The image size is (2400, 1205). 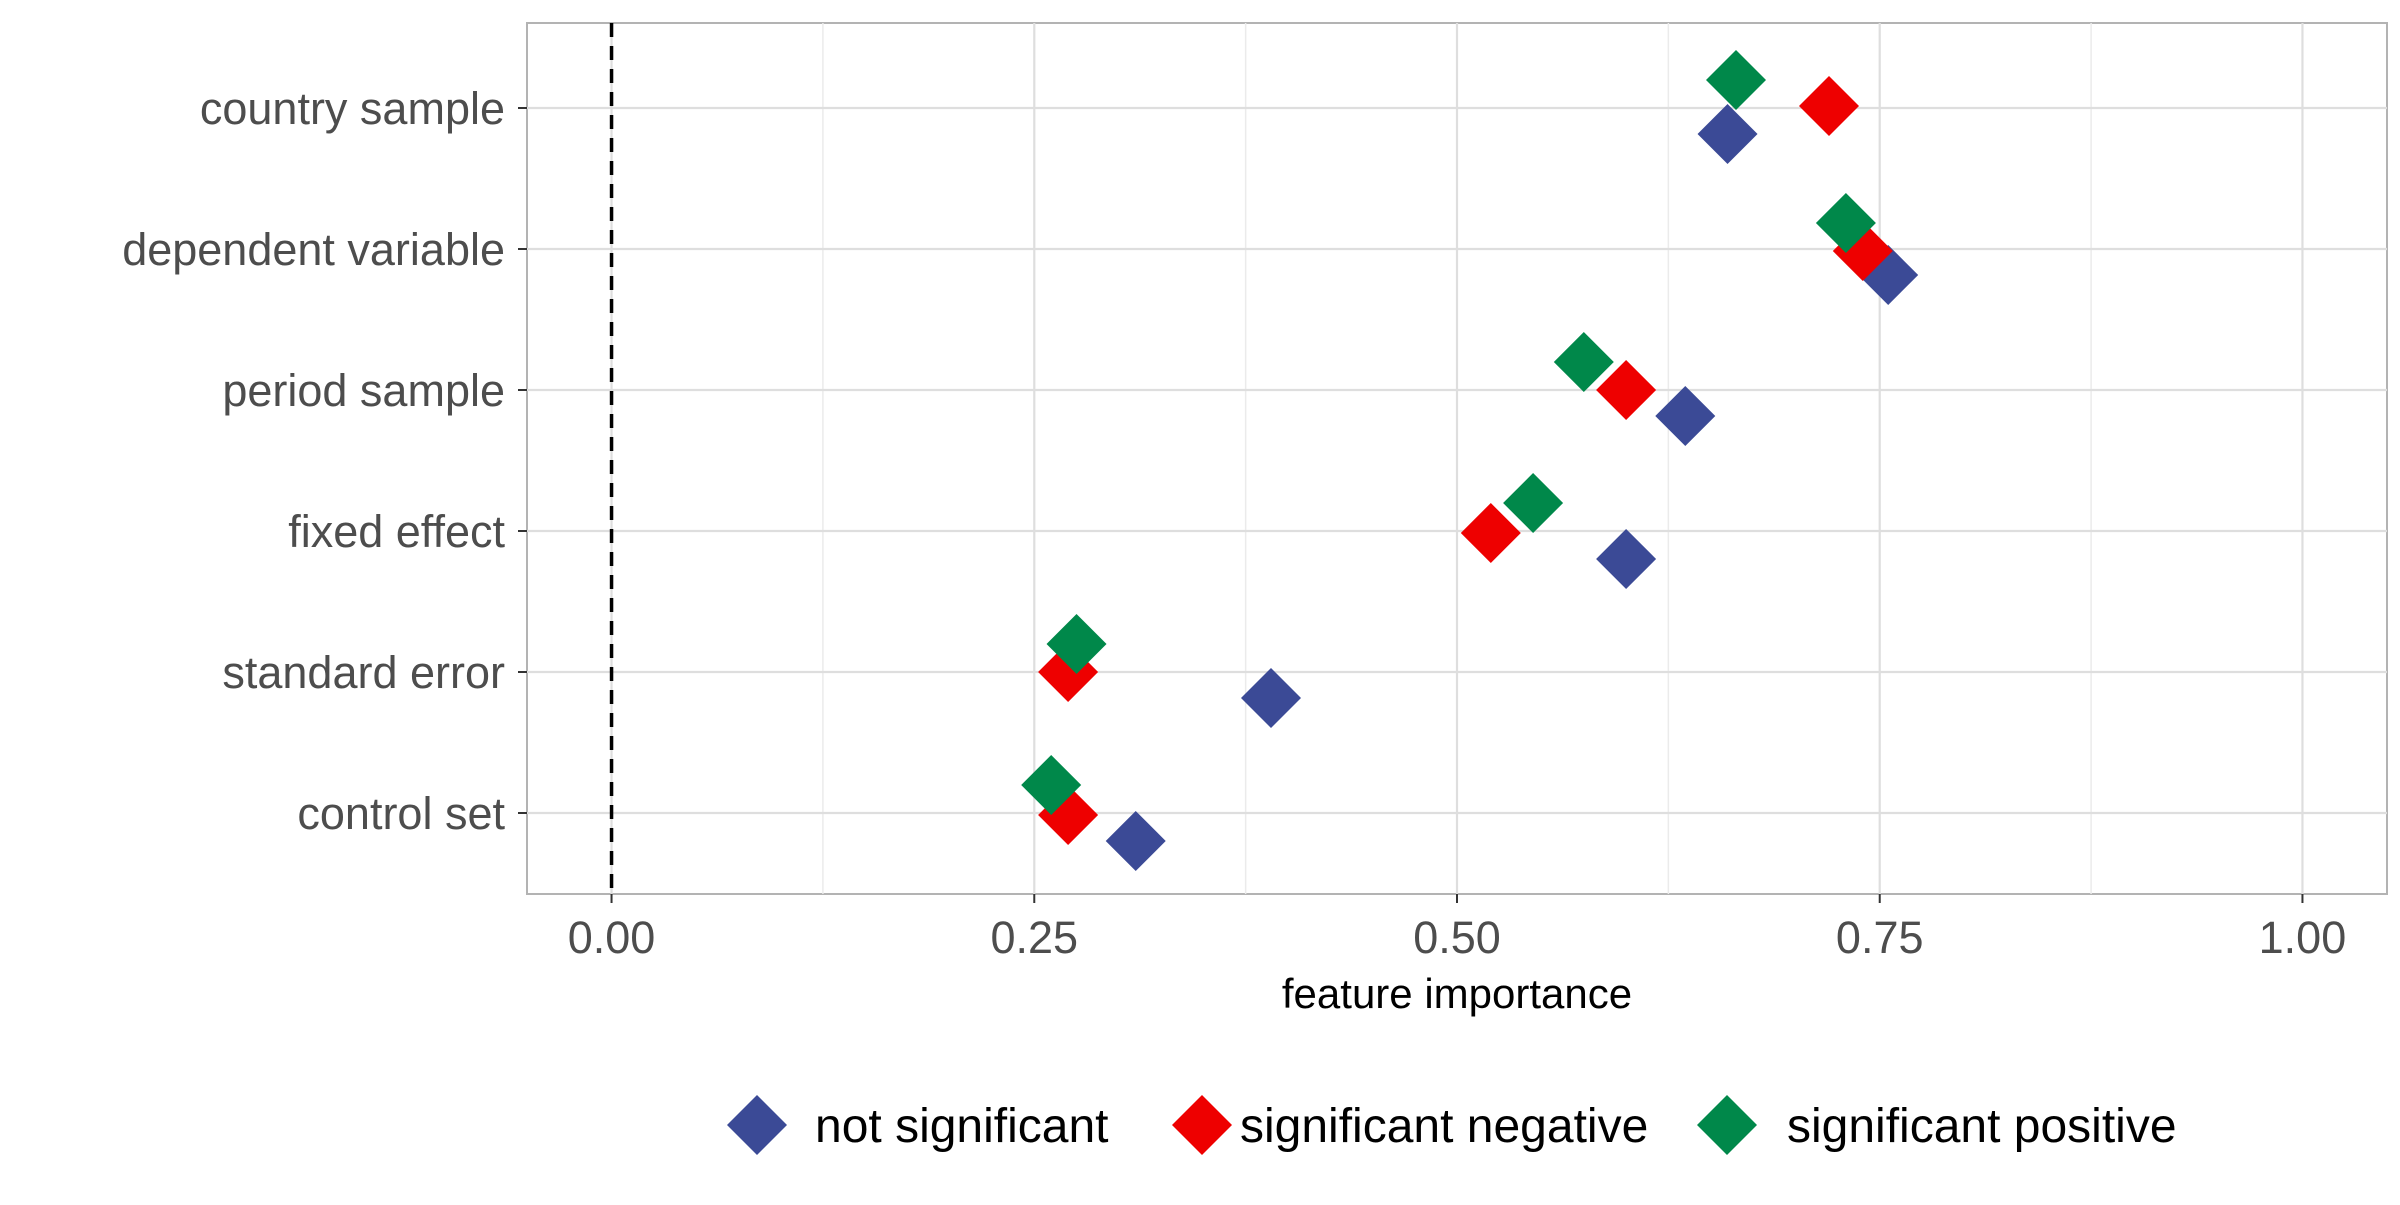 I want to click on y-tick-label: standard error, so click(x=363, y=672).